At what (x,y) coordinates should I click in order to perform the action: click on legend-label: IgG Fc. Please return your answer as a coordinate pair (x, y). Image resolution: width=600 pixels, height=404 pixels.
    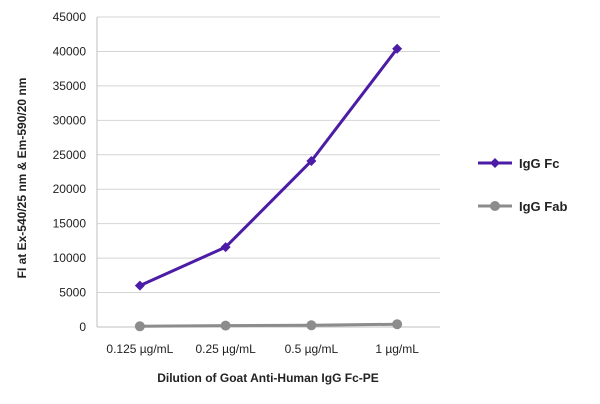
    Looking at the image, I should click on (539, 163).